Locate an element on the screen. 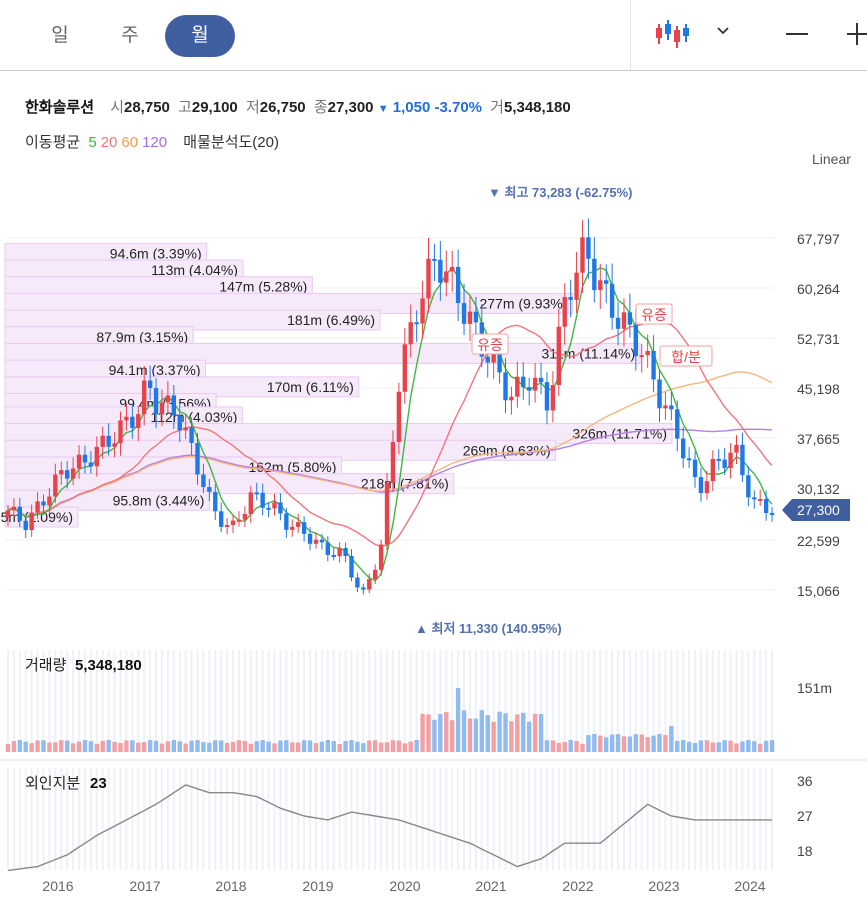 The width and height of the screenshot is (867, 909). event-label: 유증 is located at coordinates (654, 315).